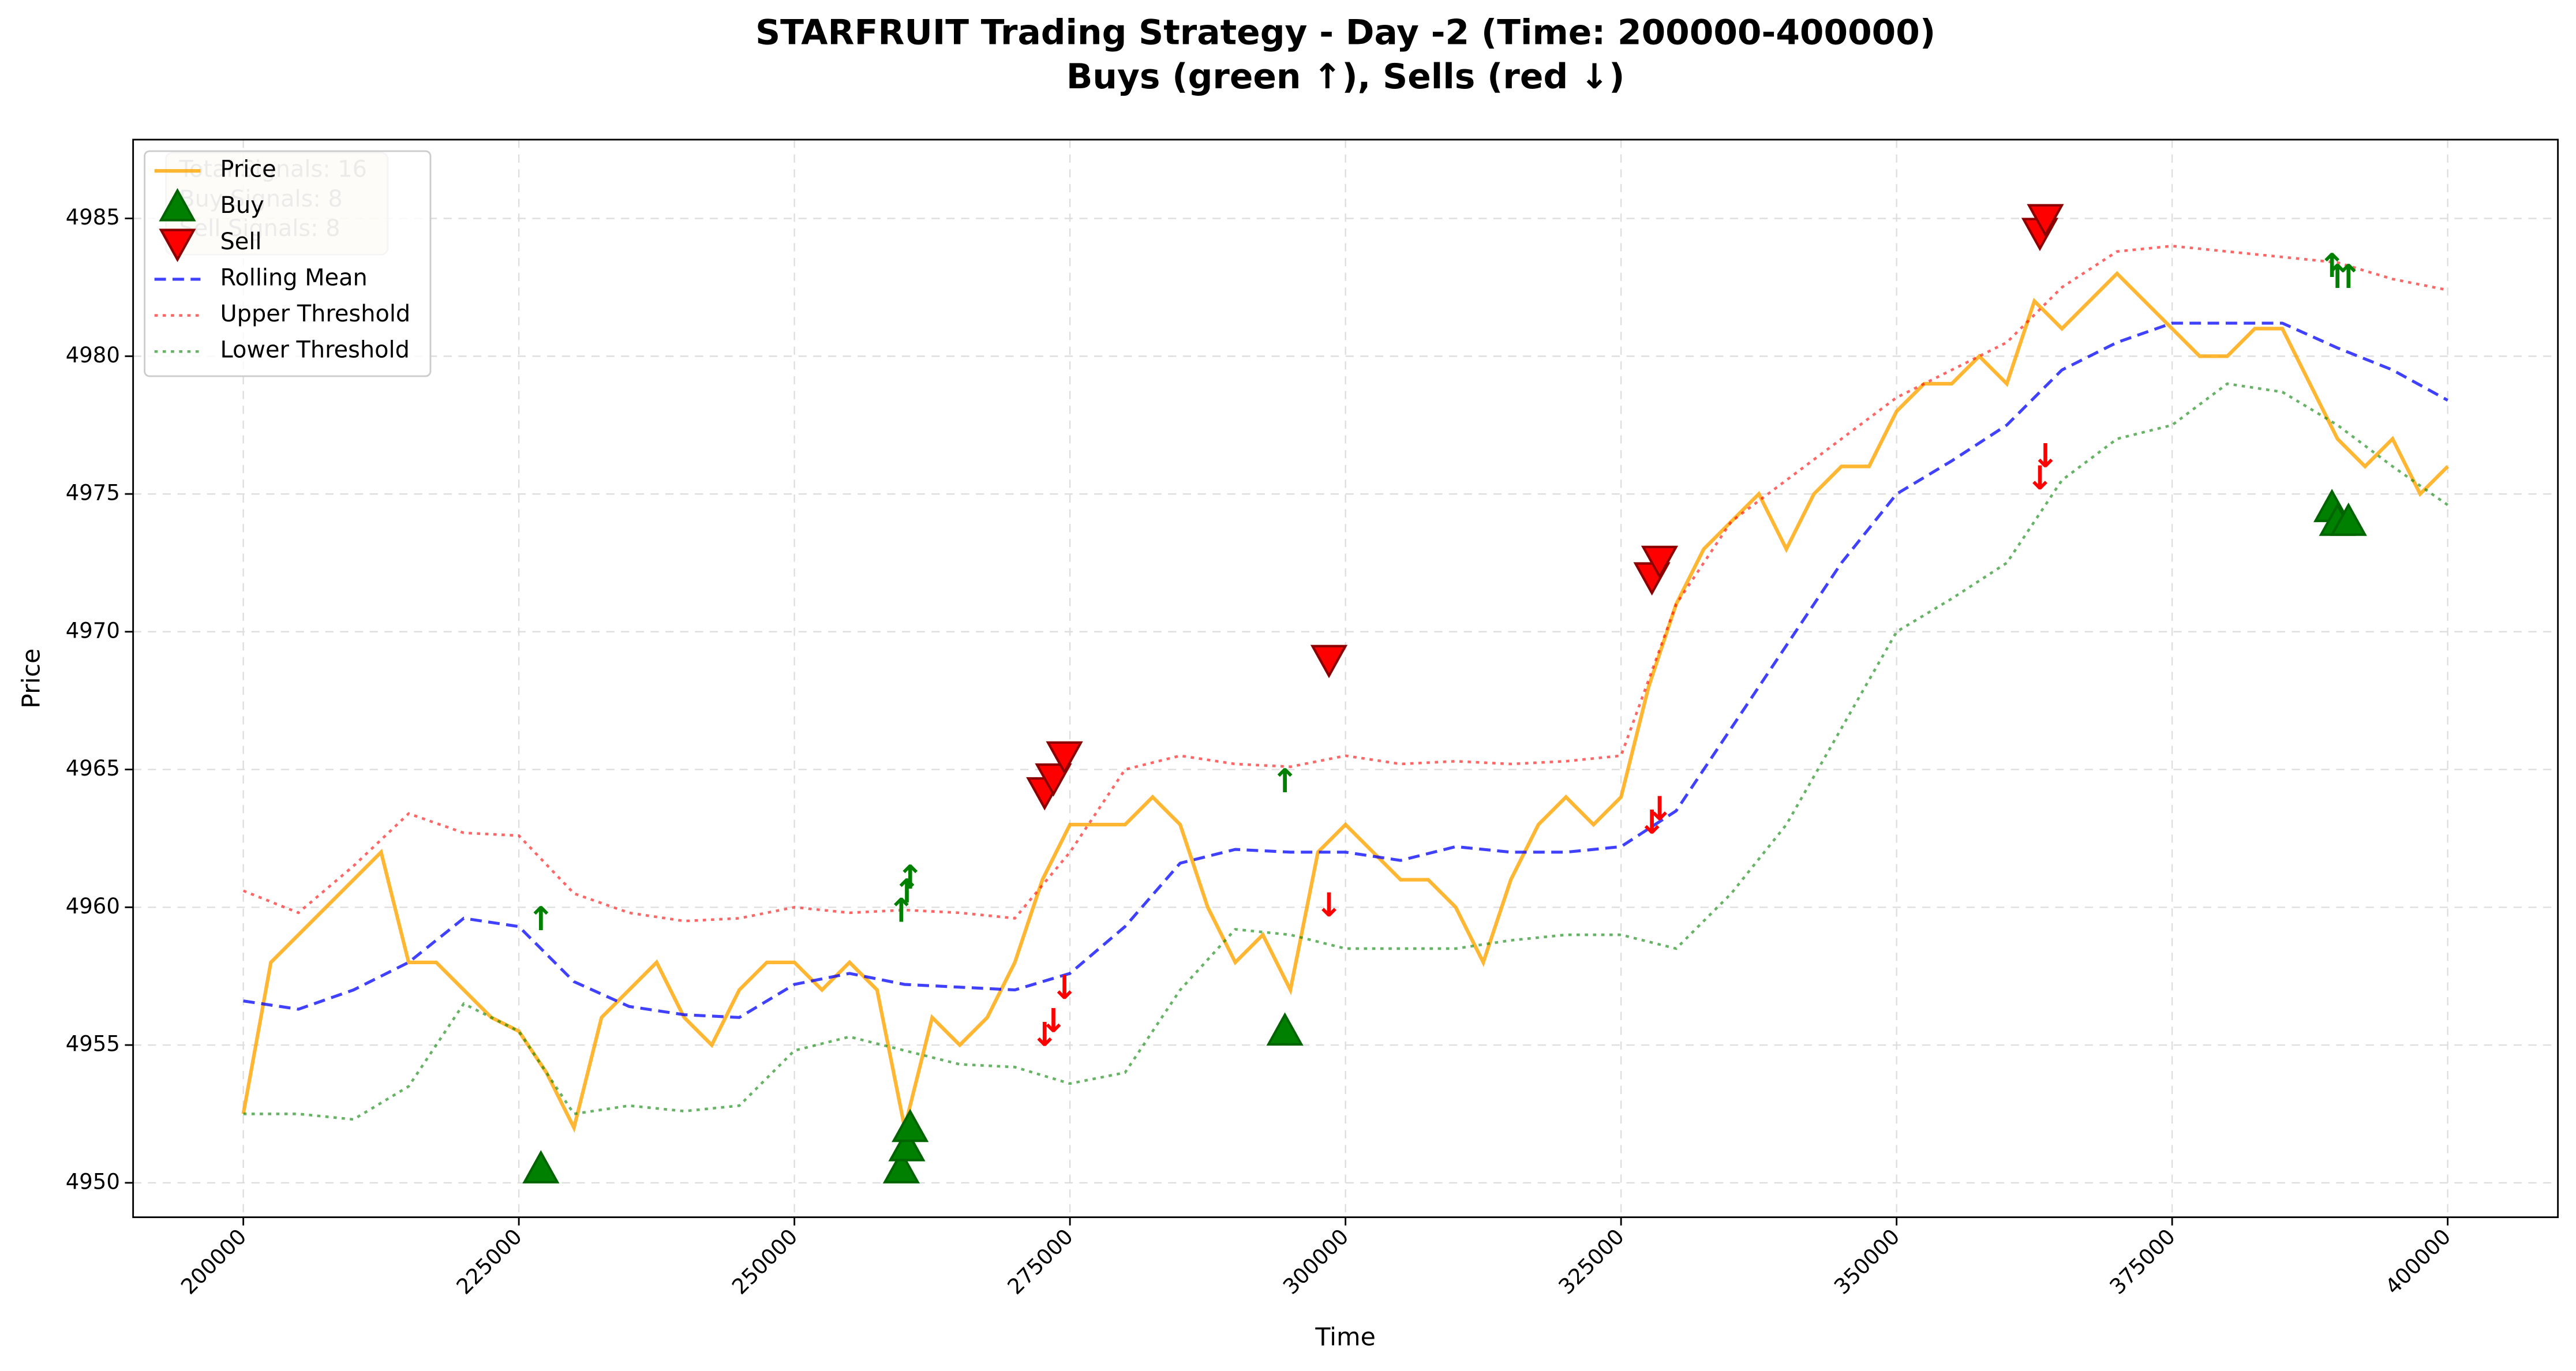 The height and width of the screenshot is (1371, 2576). What do you see at coordinates (764, 1261) in the screenshot?
I see `x-tick-label: 250000` at bounding box center [764, 1261].